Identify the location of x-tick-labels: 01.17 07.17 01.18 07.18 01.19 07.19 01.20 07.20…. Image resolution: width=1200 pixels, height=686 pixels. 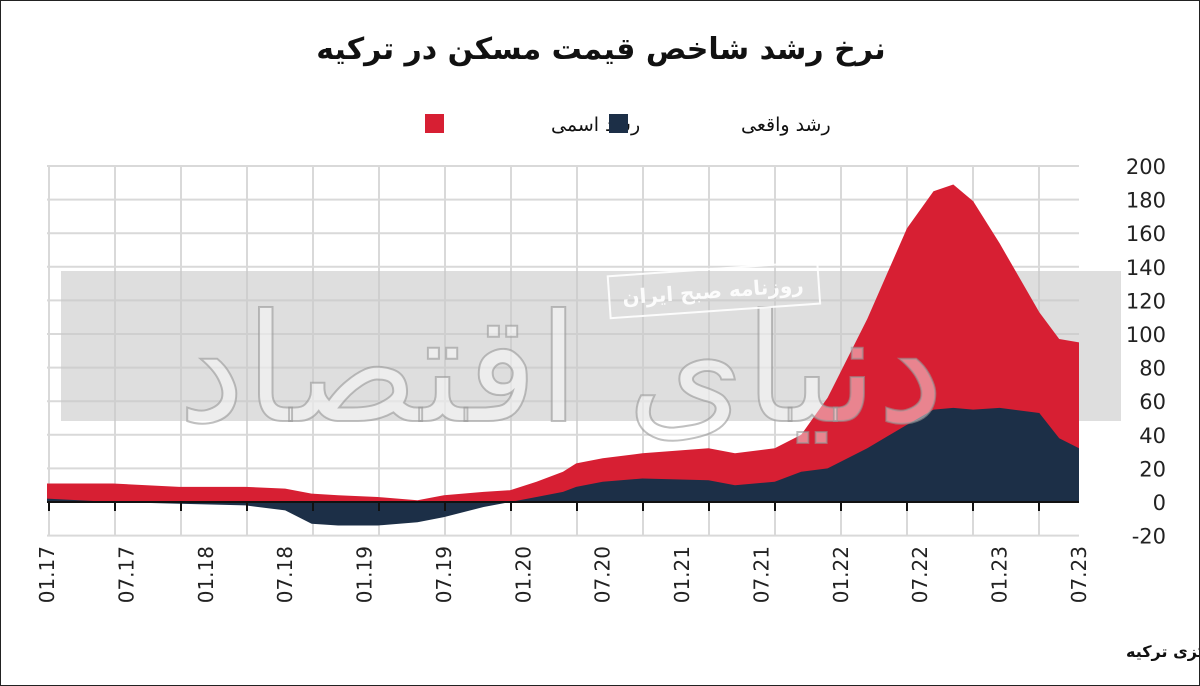
(563, 574).